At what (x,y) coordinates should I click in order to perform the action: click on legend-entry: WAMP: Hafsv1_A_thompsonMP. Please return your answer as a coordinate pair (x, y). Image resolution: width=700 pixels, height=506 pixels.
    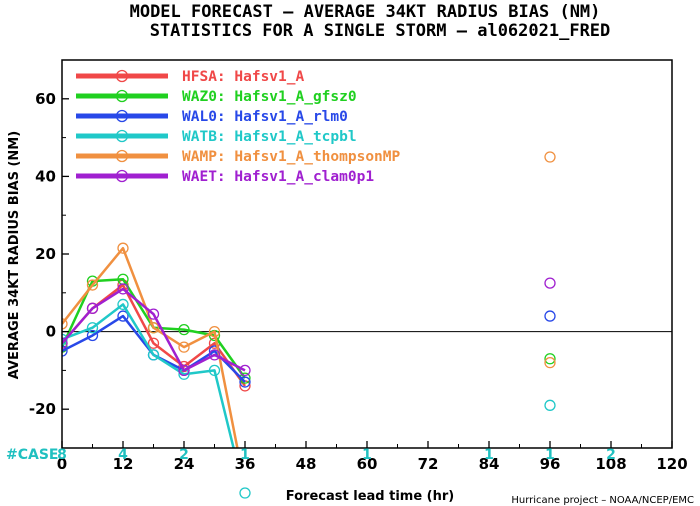
    Looking at the image, I should click on (238, 157).